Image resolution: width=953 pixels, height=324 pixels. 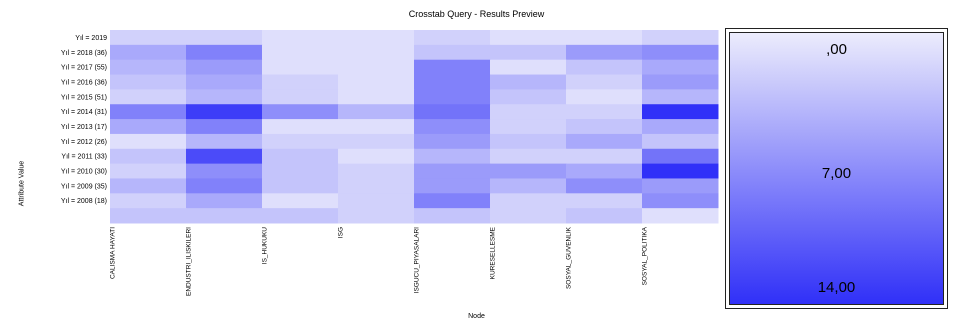 What do you see at coordinates (836, 49) in the screenshot?
I see `legend-min-label: ,00` at bounding box center [836, 49].